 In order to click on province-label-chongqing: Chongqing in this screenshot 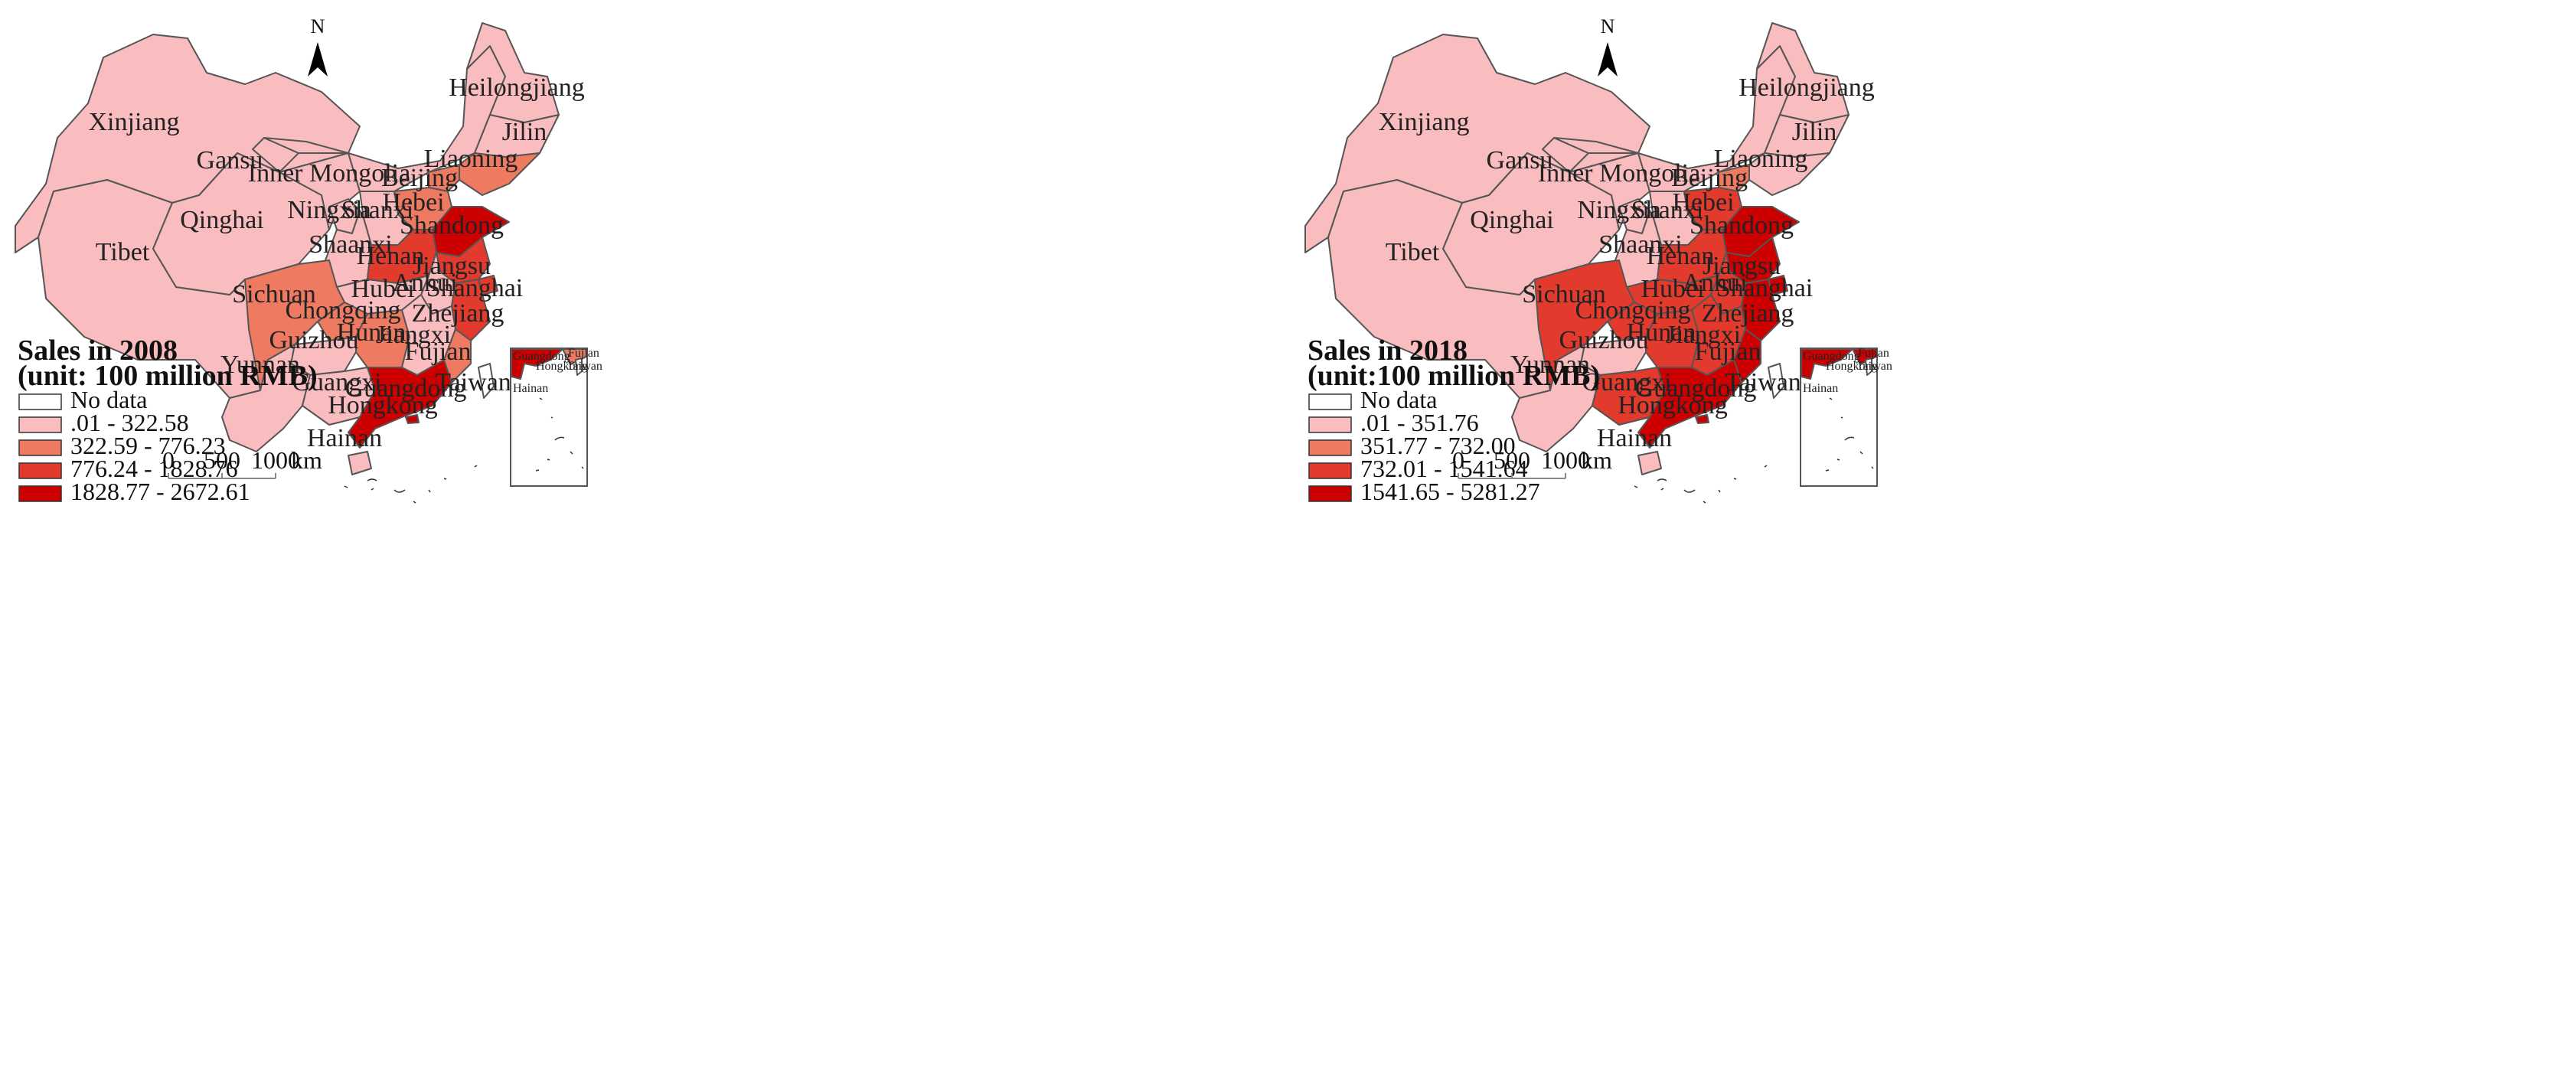, I will do `click(1633, 310)`.